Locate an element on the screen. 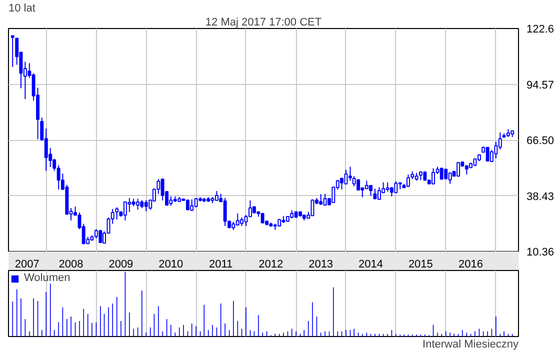  x-tick-label: 2015 is located at coordinates (420, 264).